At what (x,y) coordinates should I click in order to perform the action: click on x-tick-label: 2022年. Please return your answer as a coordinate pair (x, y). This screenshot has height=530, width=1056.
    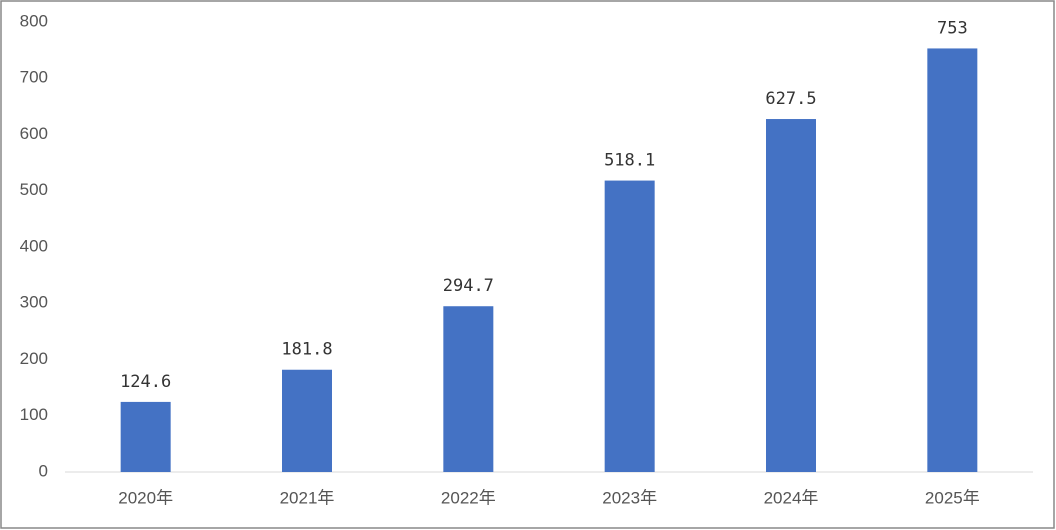
    Looking at the image, I should click on (468, 497).